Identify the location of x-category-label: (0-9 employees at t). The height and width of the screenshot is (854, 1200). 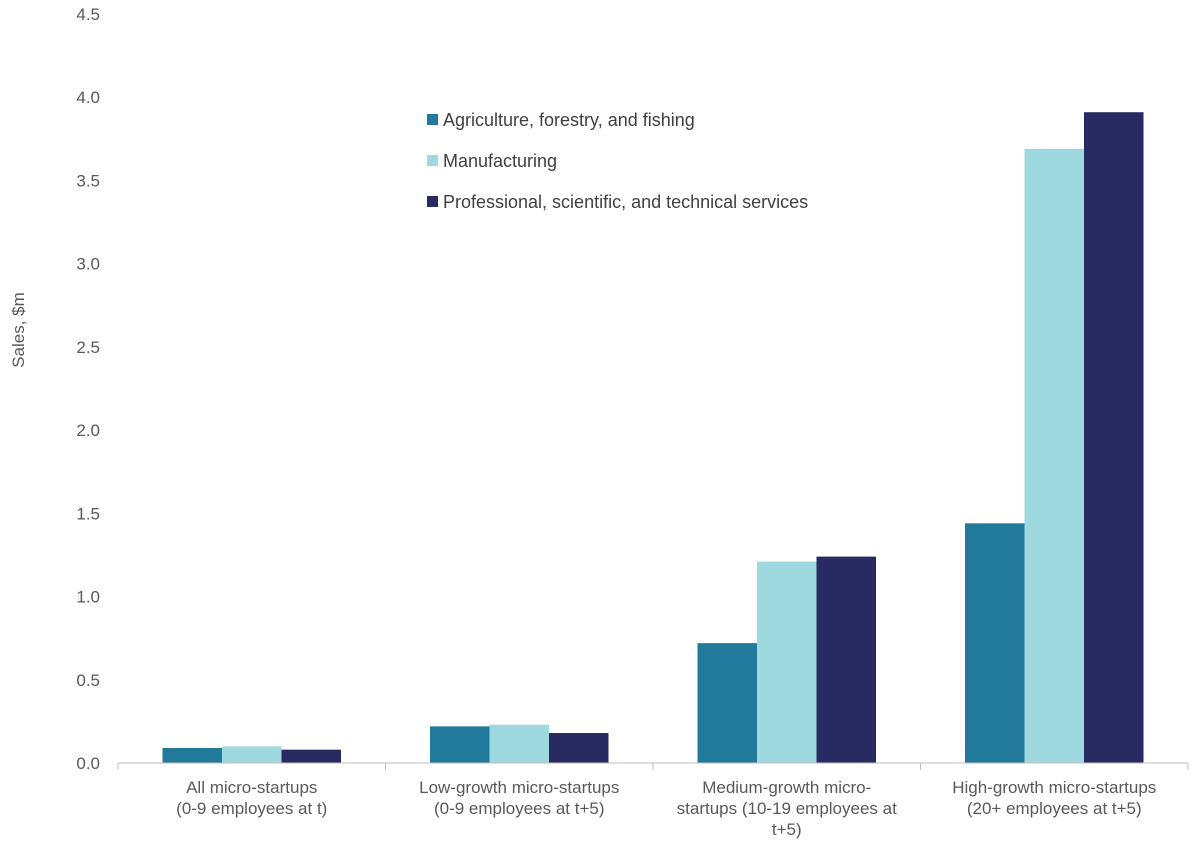
(251, 808).